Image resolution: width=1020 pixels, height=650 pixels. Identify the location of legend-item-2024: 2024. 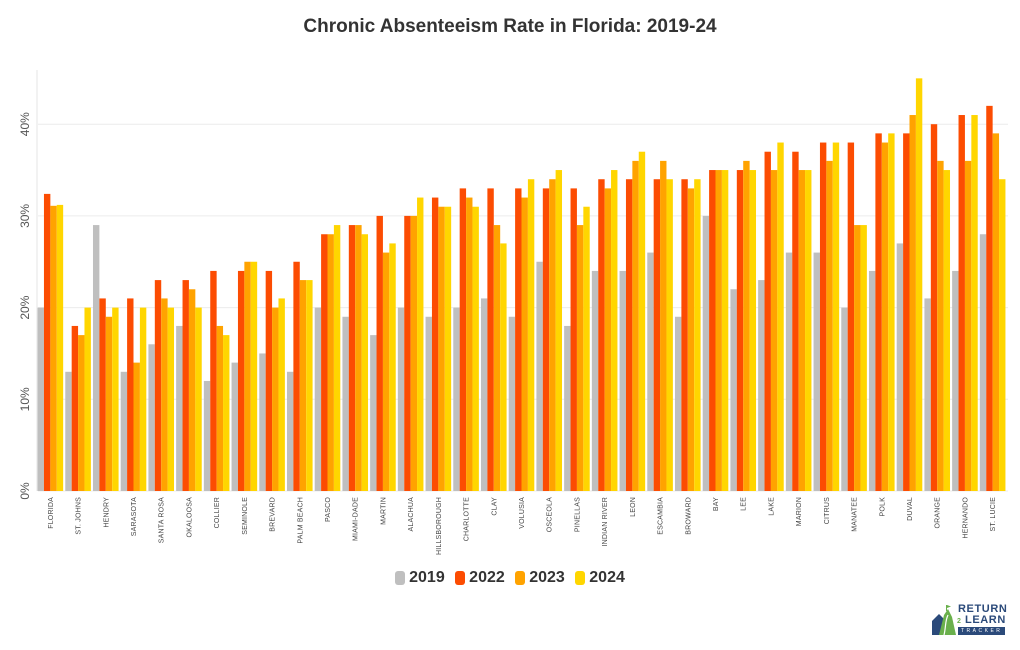
(600, 578).